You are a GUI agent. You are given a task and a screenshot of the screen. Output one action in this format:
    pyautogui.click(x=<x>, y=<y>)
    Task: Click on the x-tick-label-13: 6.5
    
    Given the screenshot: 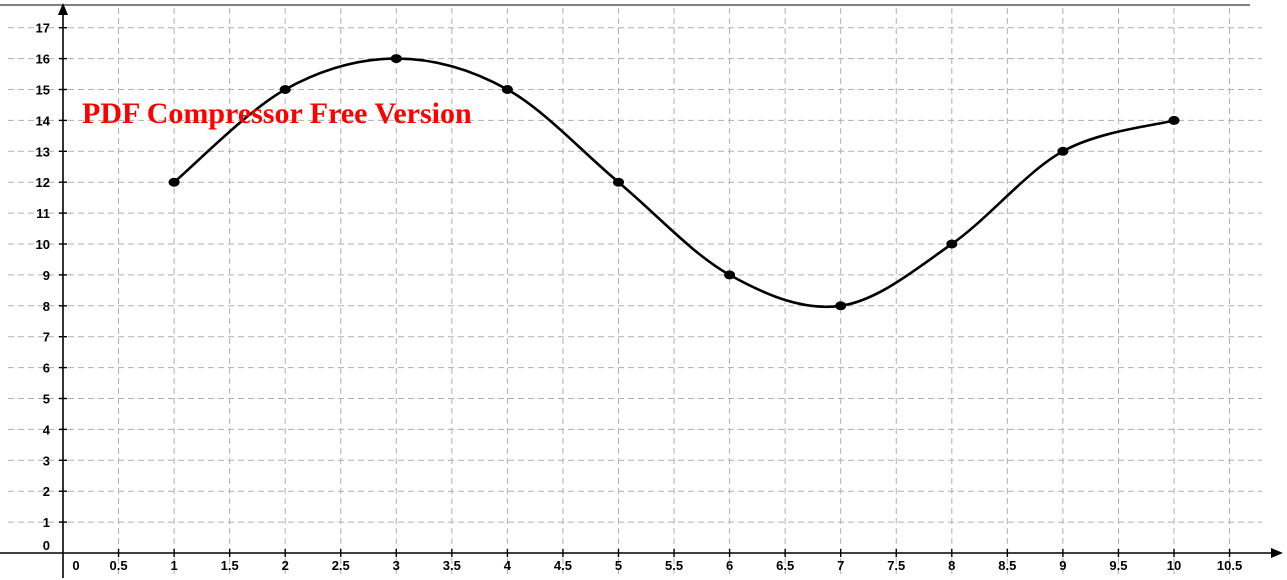 What is the action you would take?
    pyautogui.click(x=785, y=565)
    